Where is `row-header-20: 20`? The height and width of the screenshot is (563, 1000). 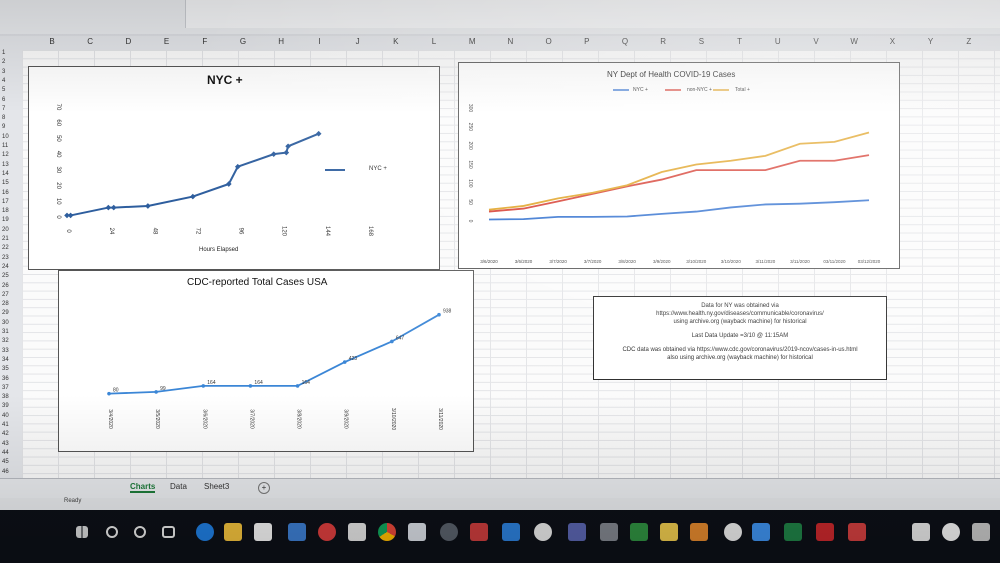 row-header-20: 20 is located at coordinates (5, 229).